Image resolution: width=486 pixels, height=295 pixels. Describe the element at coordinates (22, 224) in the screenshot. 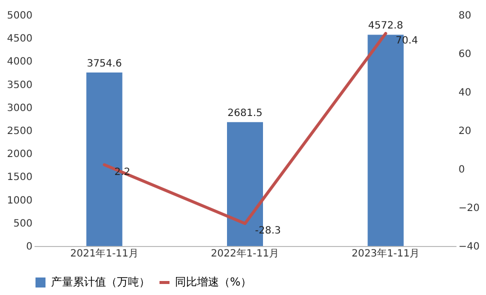

I see `y-tick-label: 500` at that location.